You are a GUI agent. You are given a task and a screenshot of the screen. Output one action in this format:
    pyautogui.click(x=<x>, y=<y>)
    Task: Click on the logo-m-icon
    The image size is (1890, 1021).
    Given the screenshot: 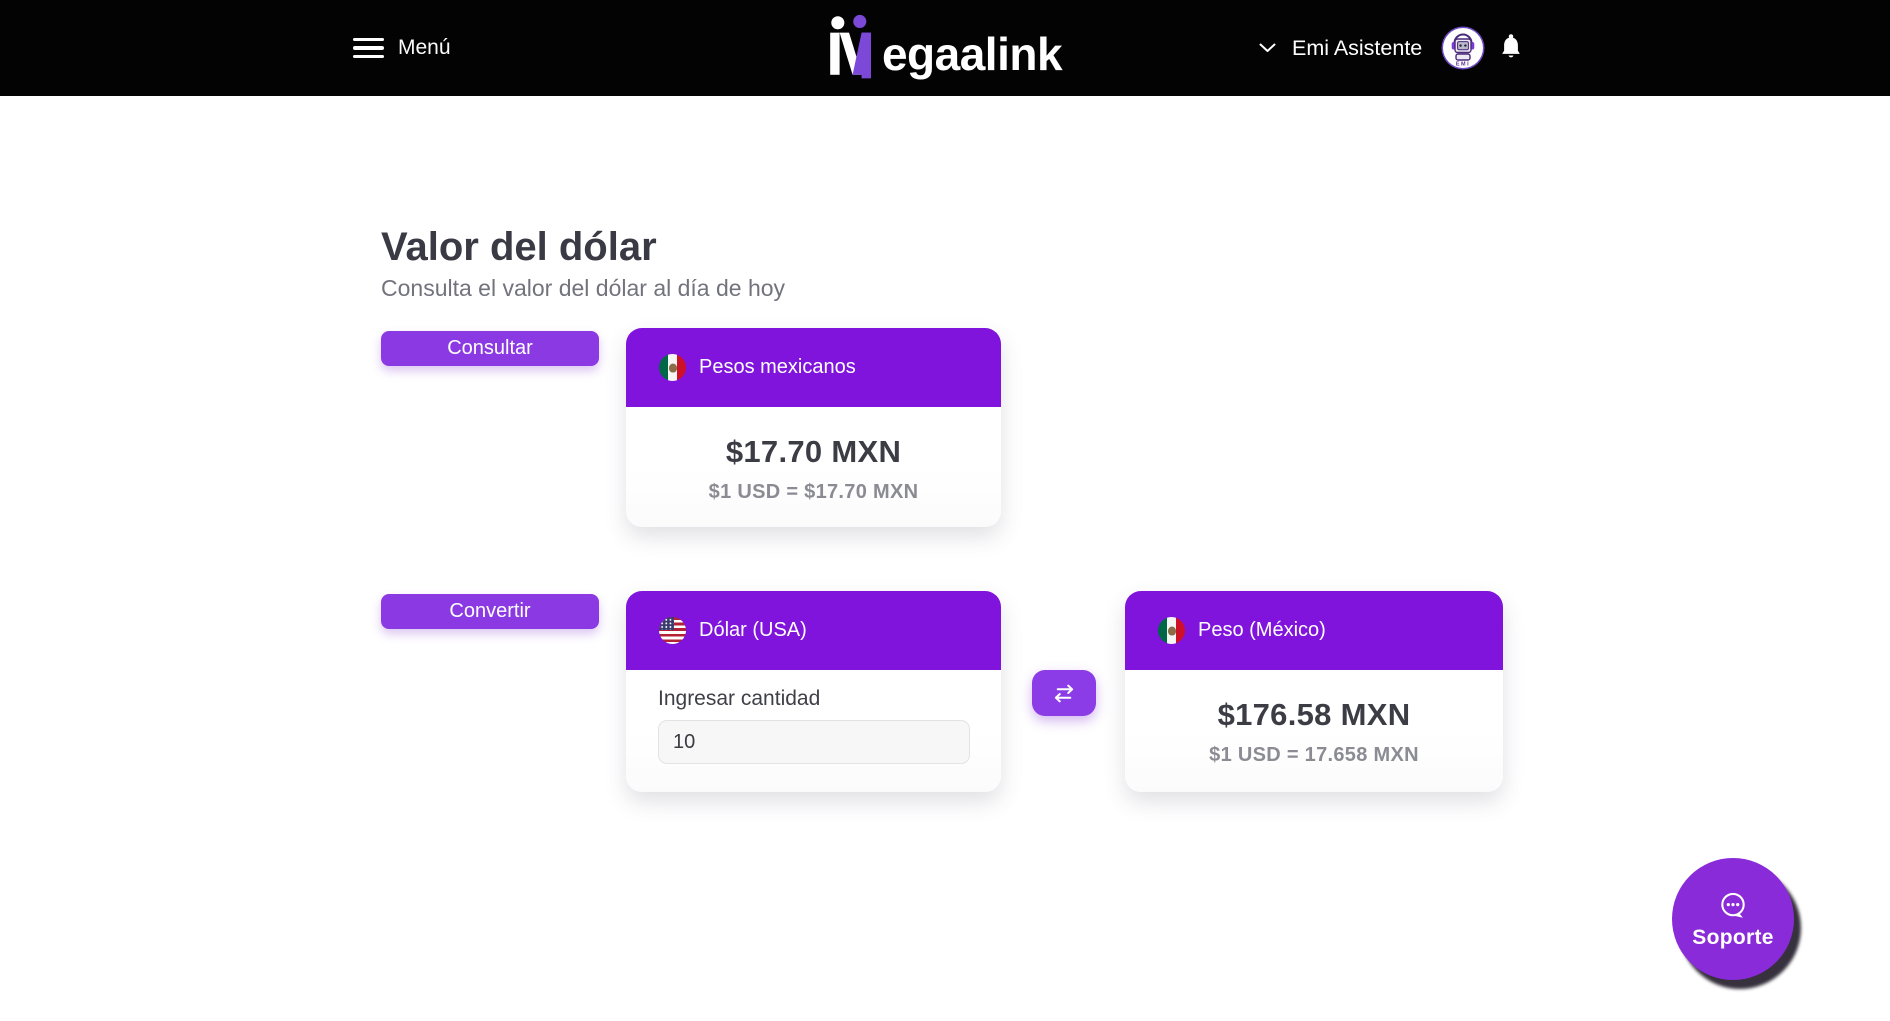 What is the action you would take?
    pyautogui.click(x=850, y=46)
    